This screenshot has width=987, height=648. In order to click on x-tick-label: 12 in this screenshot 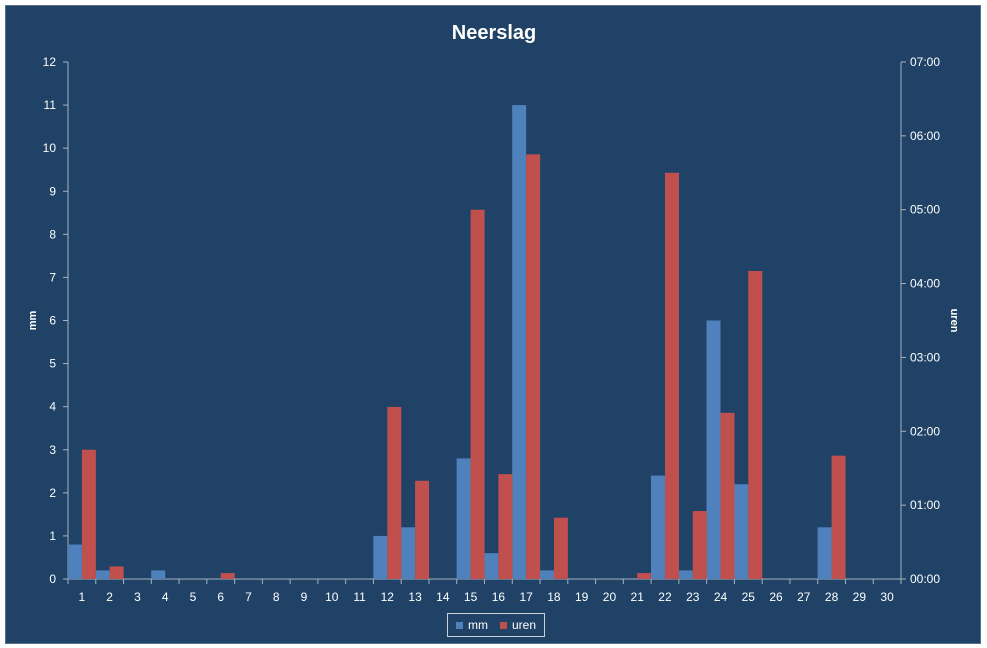, I will do `click(388, 597)`.